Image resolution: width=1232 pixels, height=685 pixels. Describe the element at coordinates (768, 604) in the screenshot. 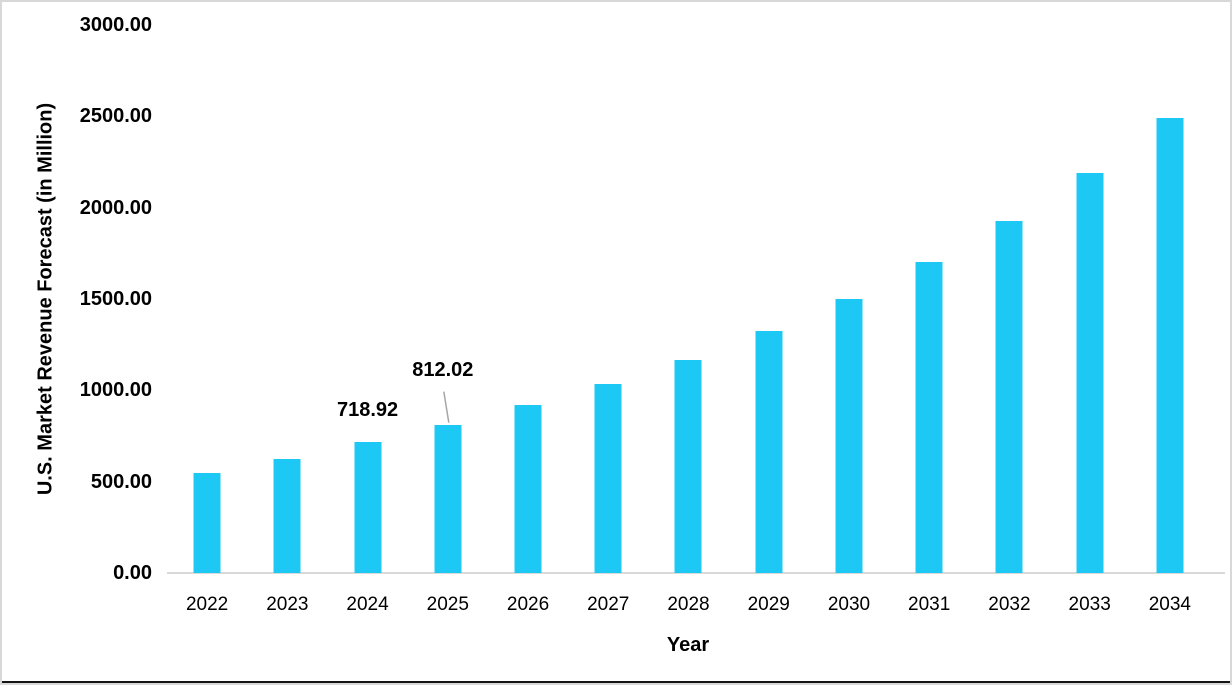

I see `x-tick-label: 2029` at that location.